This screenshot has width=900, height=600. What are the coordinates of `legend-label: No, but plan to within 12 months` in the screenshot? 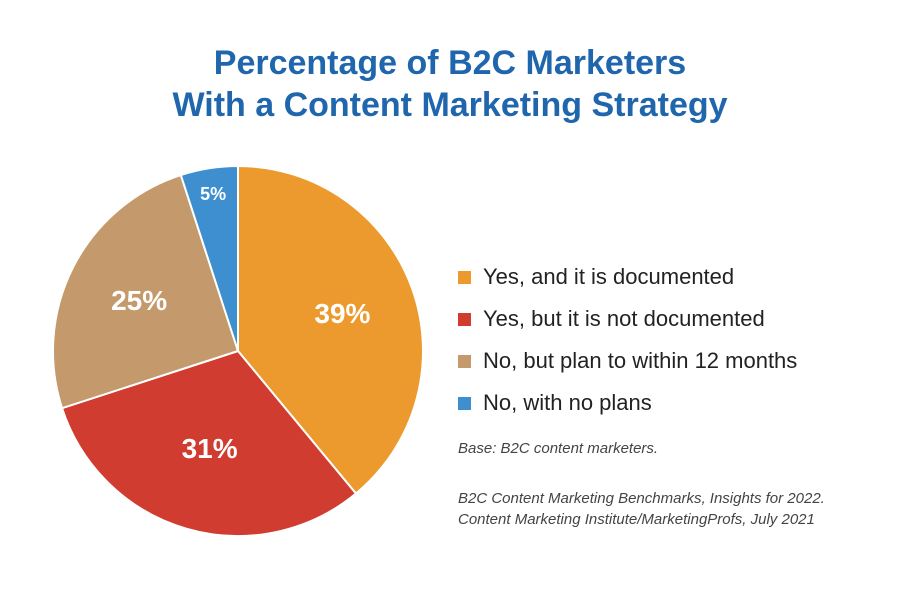 It's located at (640, 360).